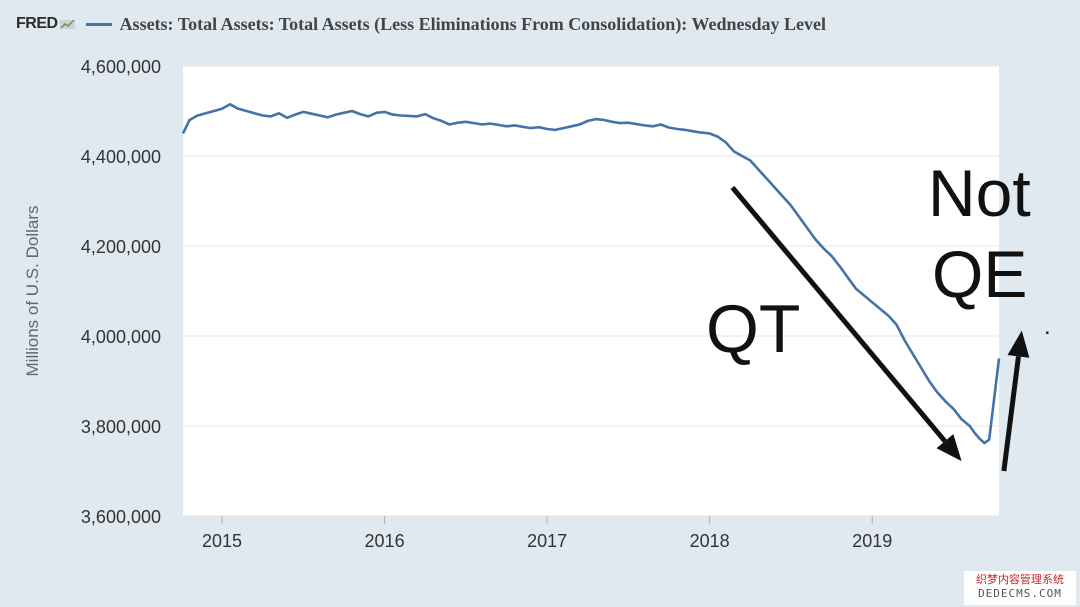 This screenshot has width=1080, height=607. I want to click on y-tick-label: 4,400,000, so click(121, 157).